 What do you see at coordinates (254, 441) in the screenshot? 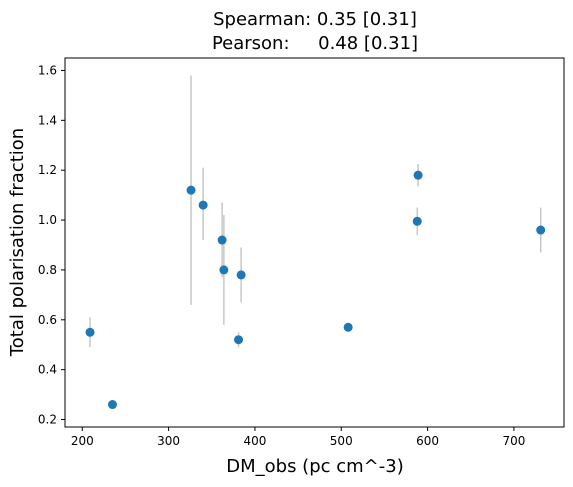
I see `x-tick-label: 400` at bounding box center [254, 441].